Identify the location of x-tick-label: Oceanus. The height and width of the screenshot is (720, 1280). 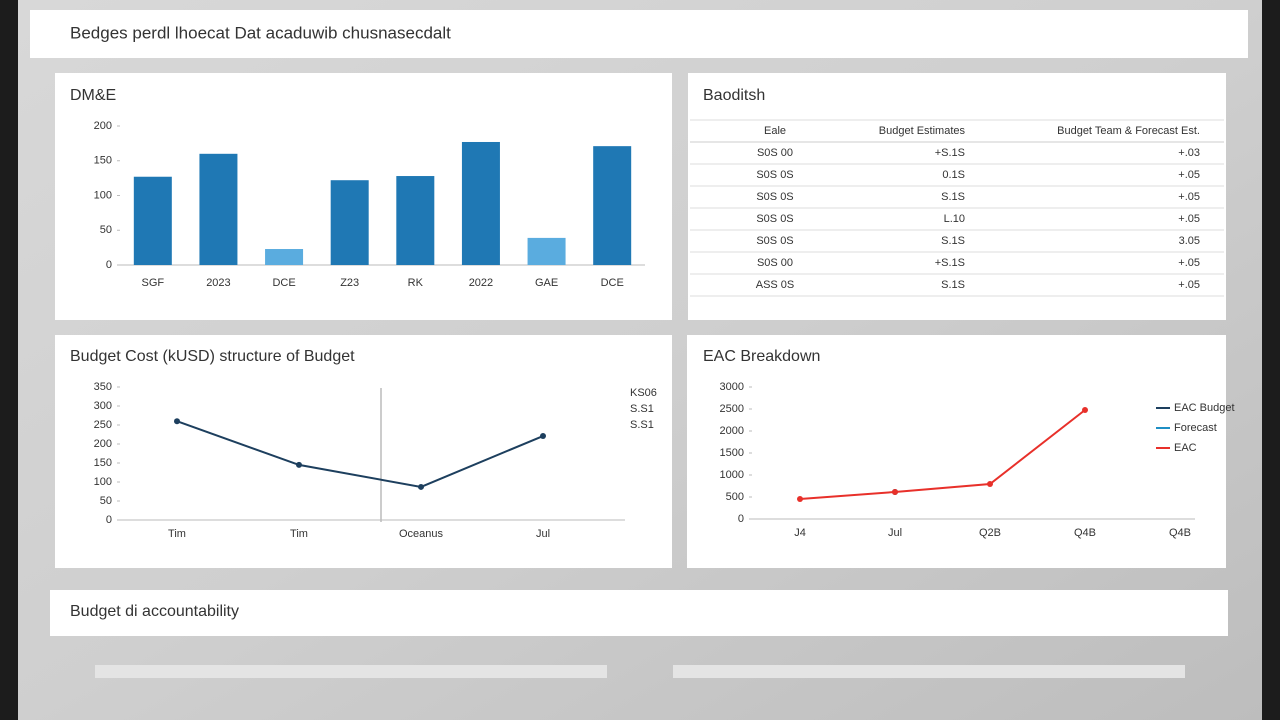
(421, 534).